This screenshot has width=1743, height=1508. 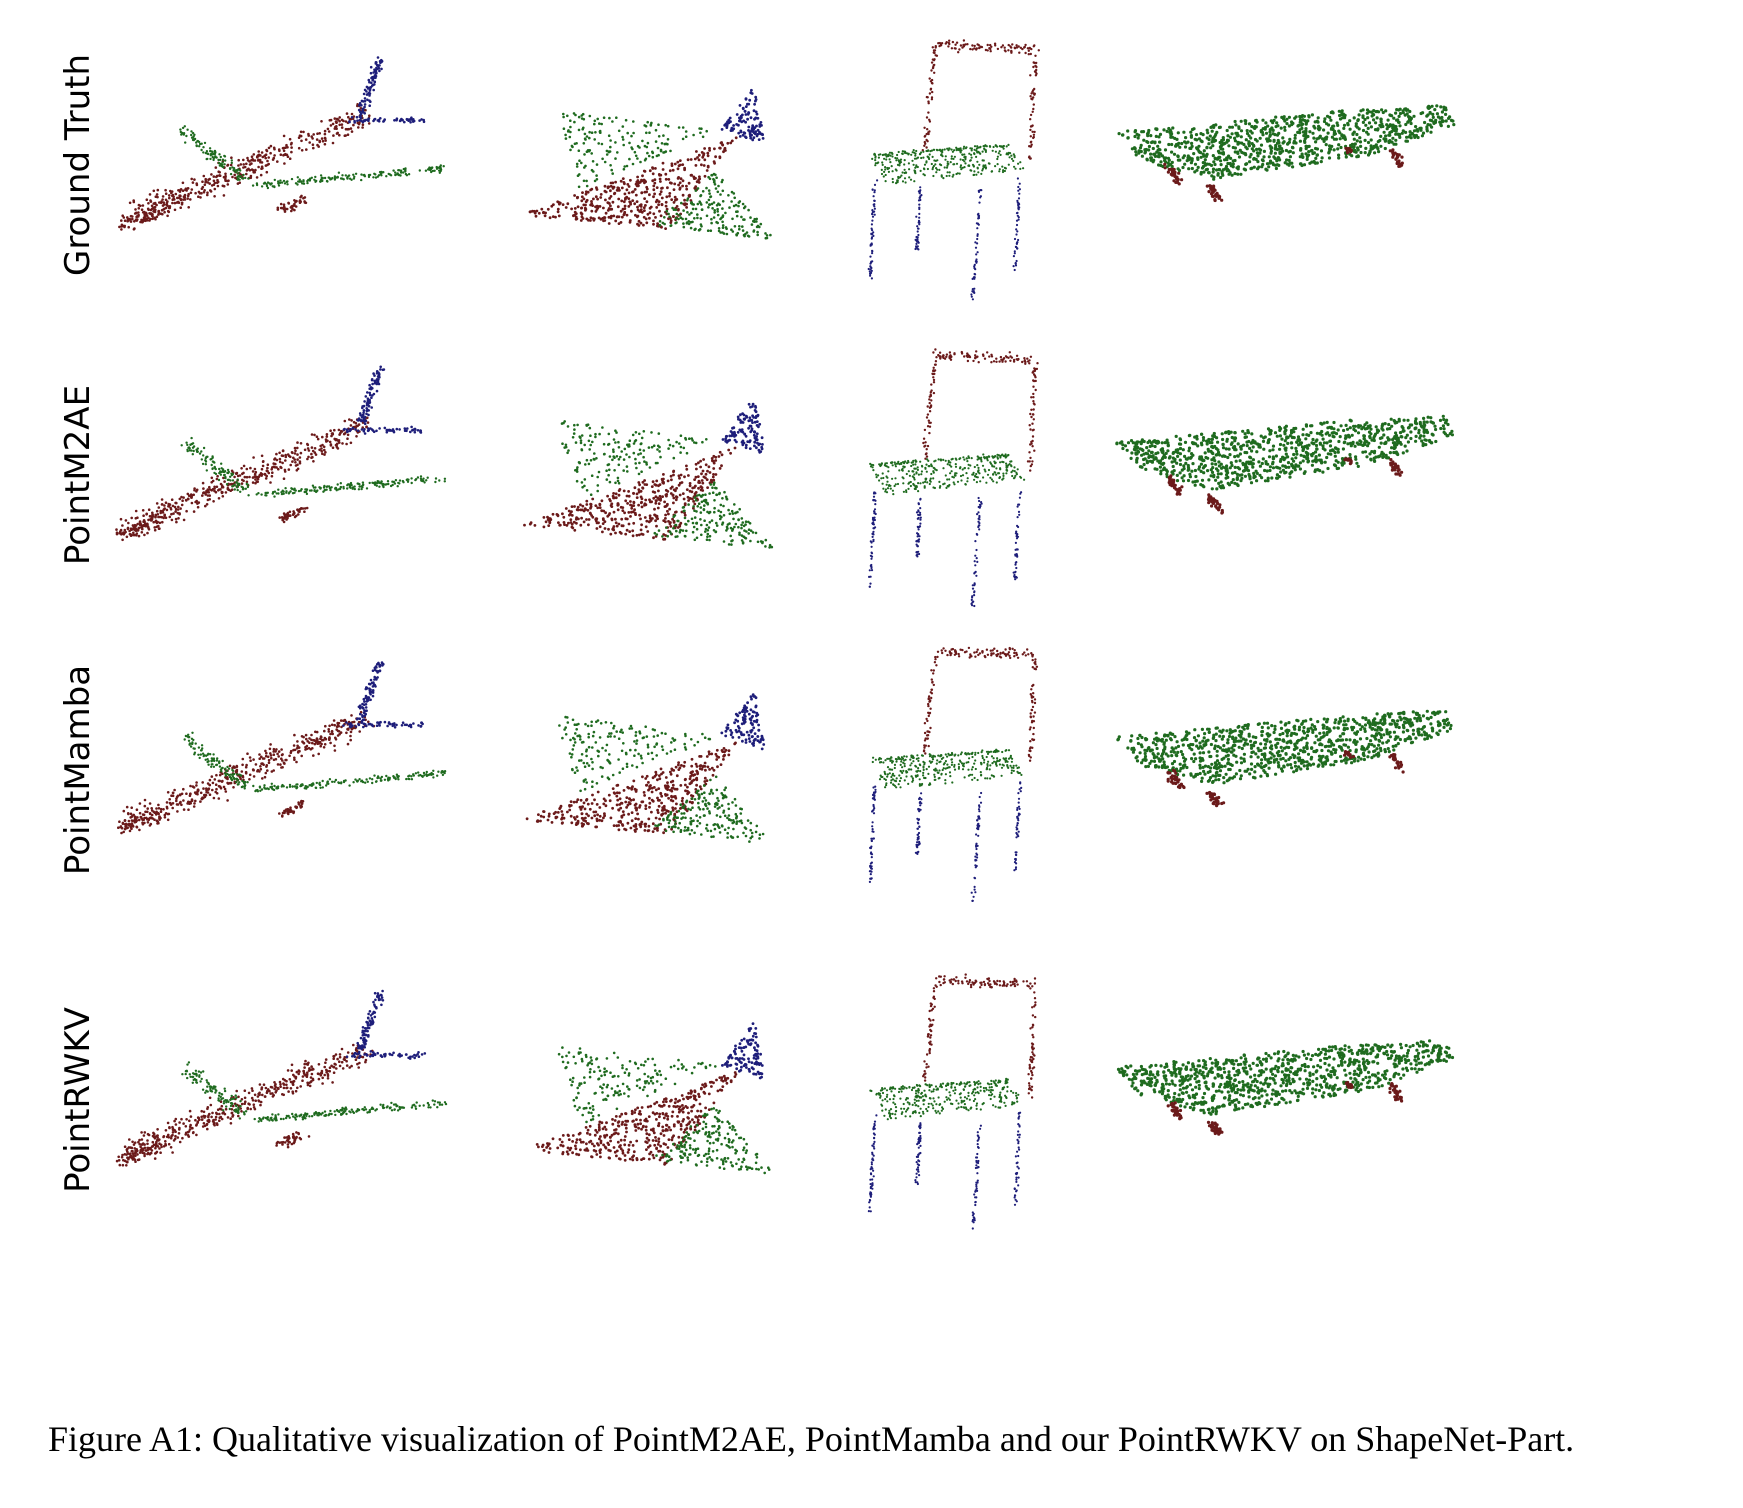 What do you see at coordinates (78, 1100) in the screenshot?
I see `row-label: PointRWKV` at bounding box center [78, 1100].